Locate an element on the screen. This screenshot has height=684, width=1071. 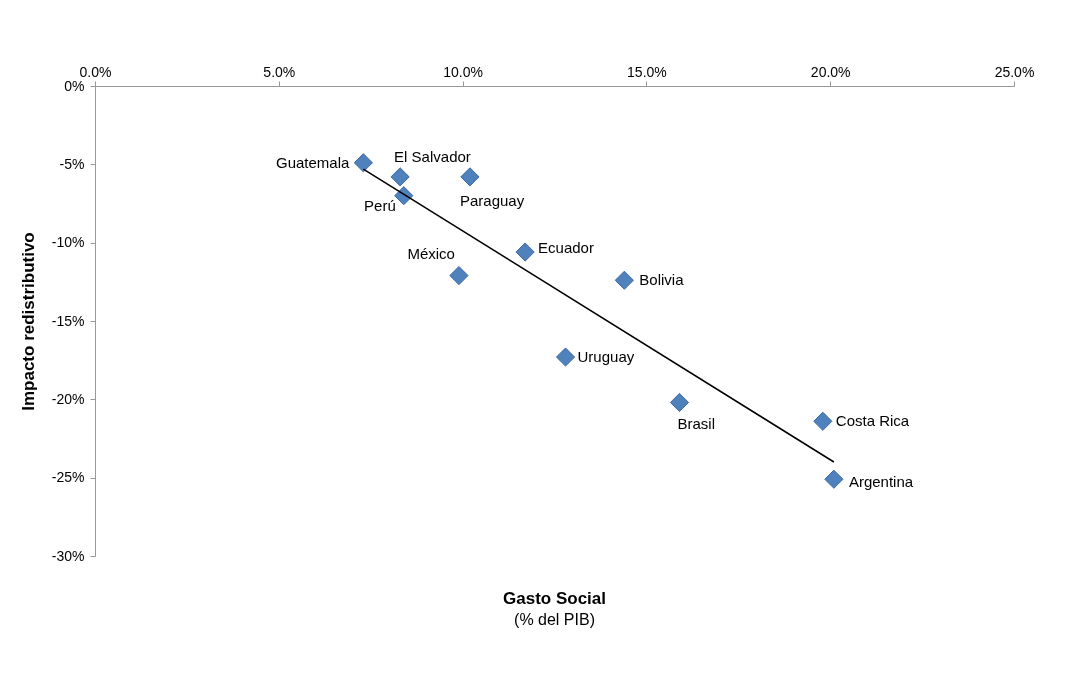
y-tick-label: 0% is located at coordinates (74, 85).